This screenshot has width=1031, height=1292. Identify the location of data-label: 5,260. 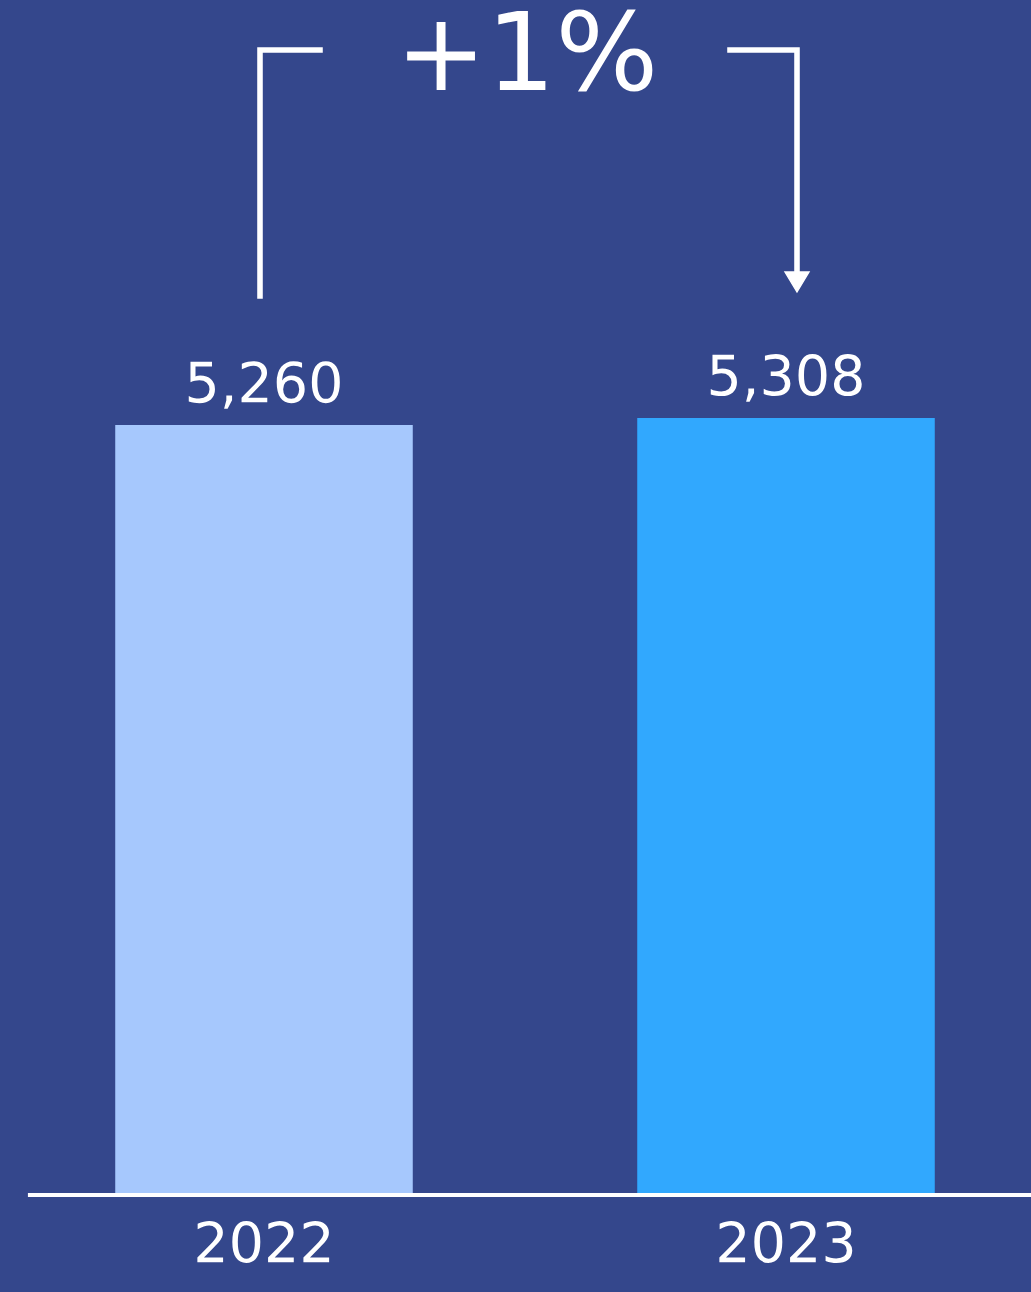
(264, 385).